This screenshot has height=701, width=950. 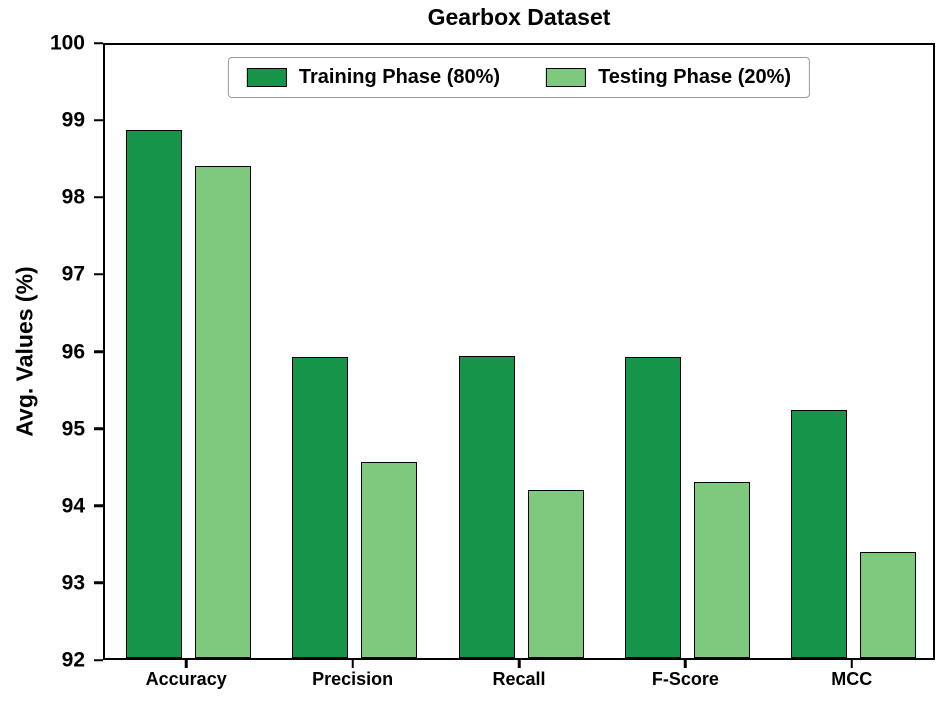 I want to click on x-tick-label: F-Score, so click(x=685, y=679).